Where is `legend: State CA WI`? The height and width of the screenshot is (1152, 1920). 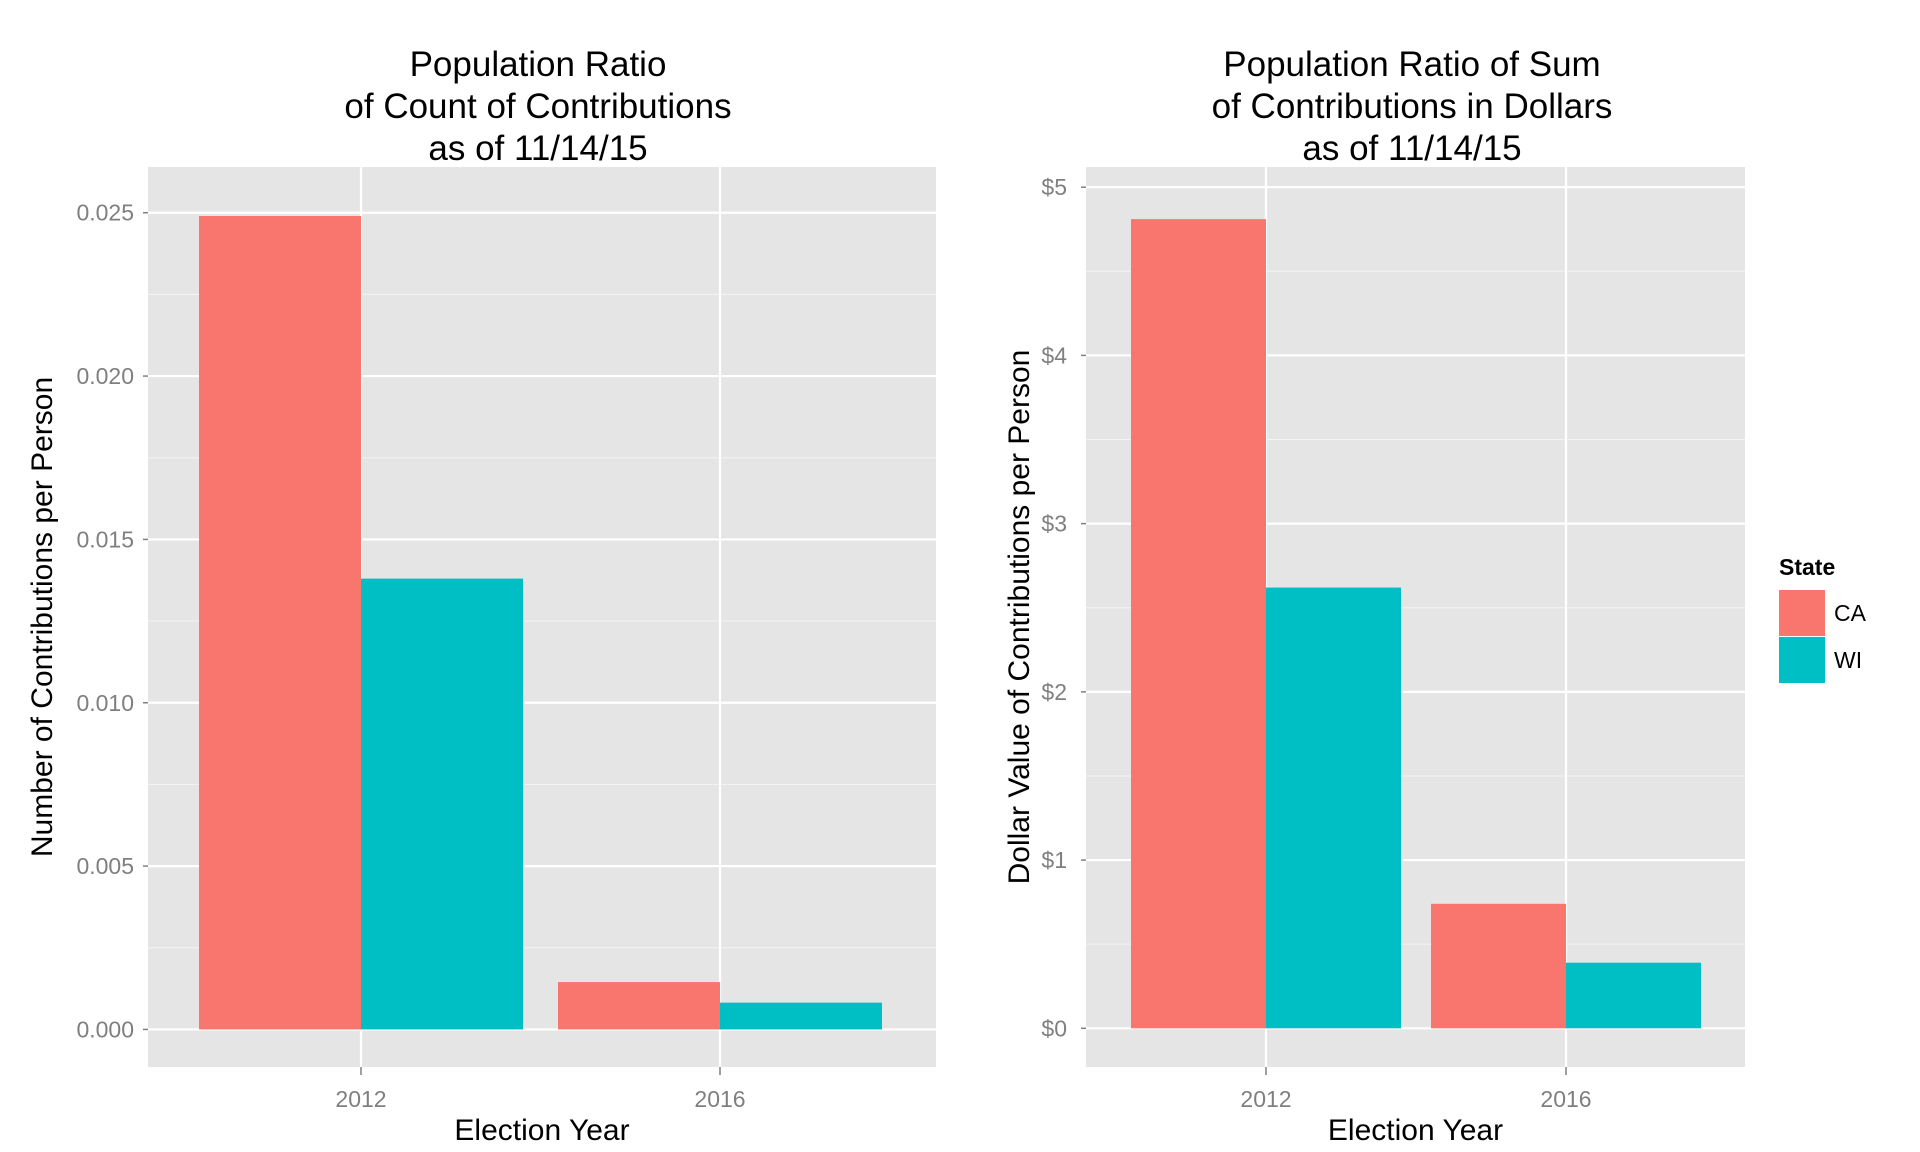
legend: State CA WI is located at coordinates (1823, 618).